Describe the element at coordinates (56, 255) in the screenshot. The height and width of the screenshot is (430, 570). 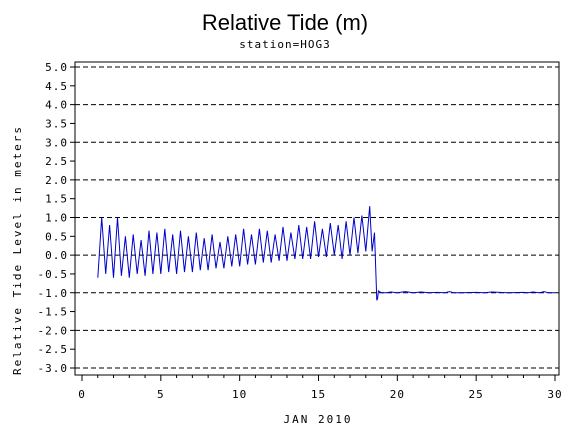
I see `y-tick-label: 0.0` at that location.